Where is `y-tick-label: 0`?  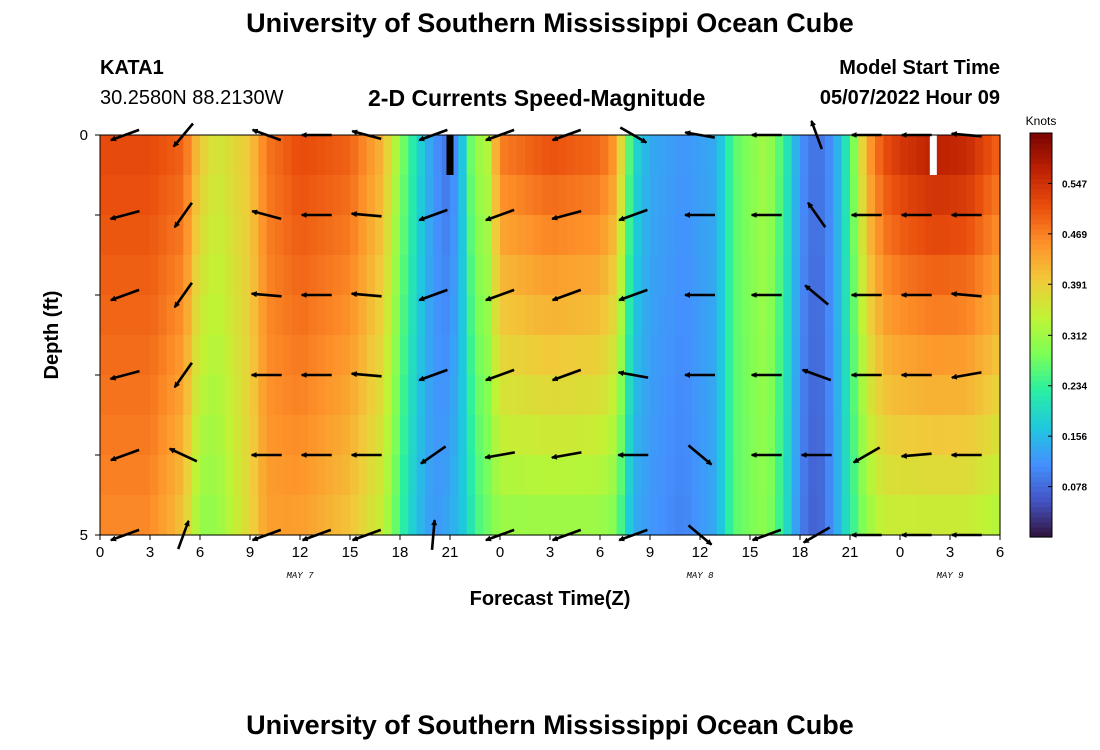 y-tick-label: 0 is located at coordinates (84, 135).